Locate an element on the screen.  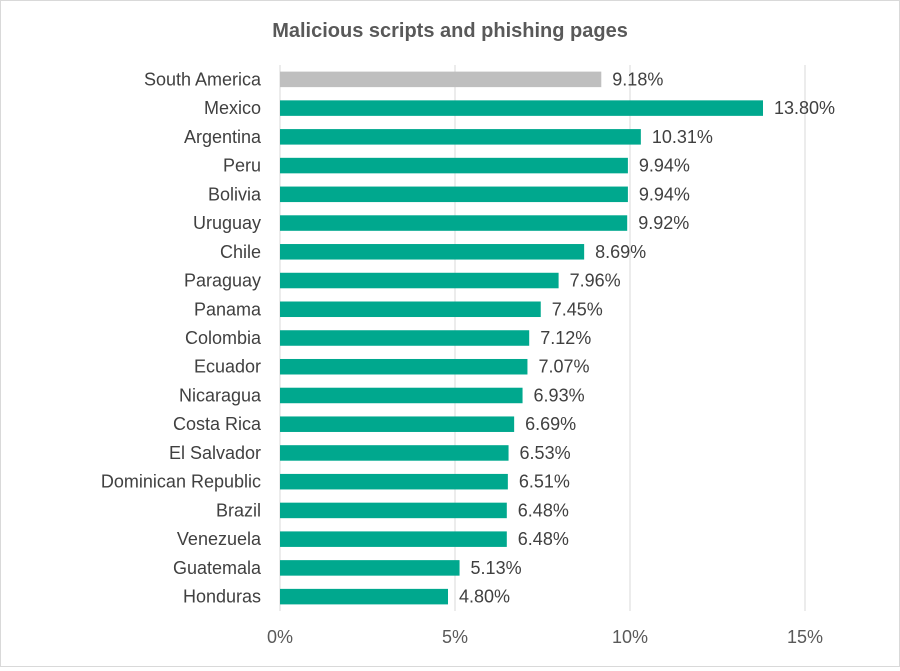
chart-title: Malicious scripts and phishing pages is located at coordinates (450, 31).